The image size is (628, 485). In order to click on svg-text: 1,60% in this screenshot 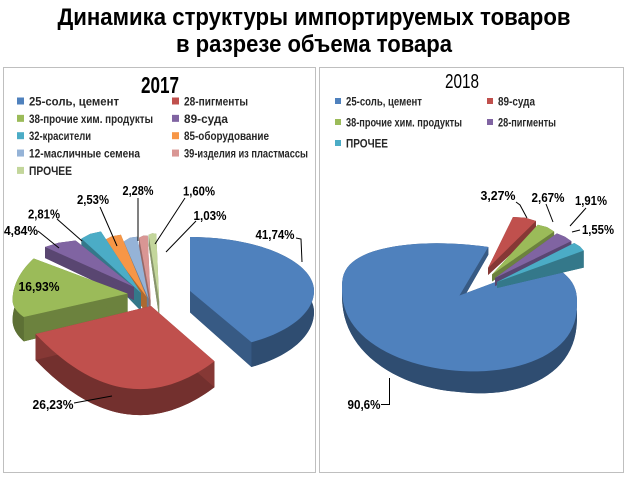, I will do `click(199, 192)`.